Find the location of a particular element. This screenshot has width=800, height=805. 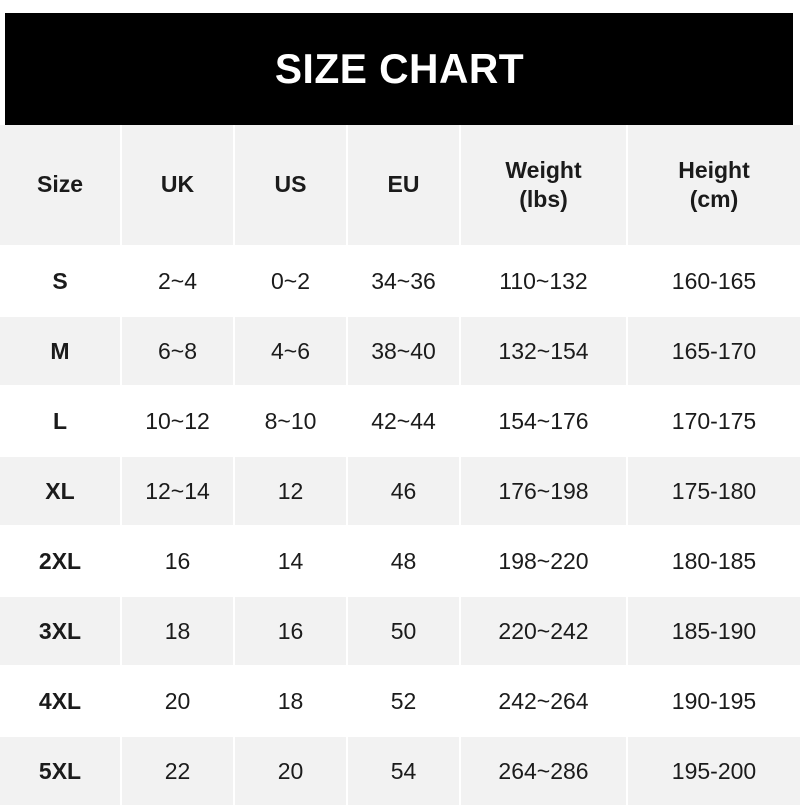

cell-height: 185-190 is located at coordinates (714, 632).